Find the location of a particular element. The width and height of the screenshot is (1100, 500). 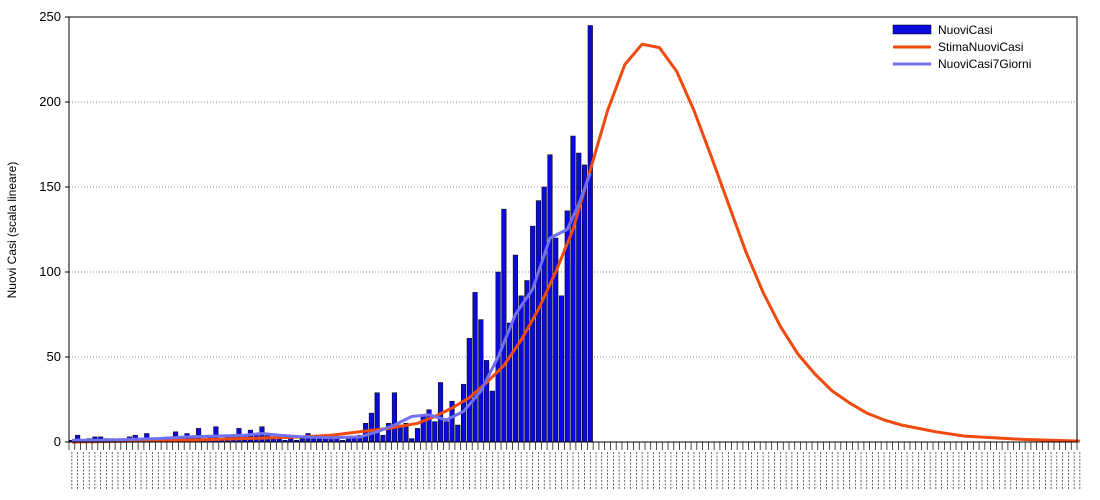

legend: NuoviCasi StimaNuoviCasi NuoviCasi7Giorni is located at coordinates (961, 47).